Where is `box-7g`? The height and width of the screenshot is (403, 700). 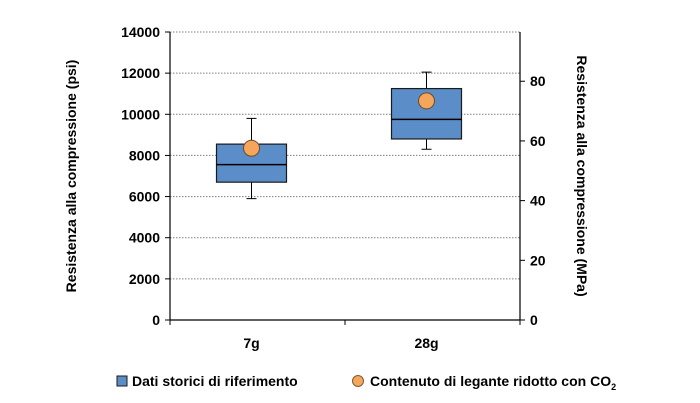
box-7g is located at coordinates (251, 158).